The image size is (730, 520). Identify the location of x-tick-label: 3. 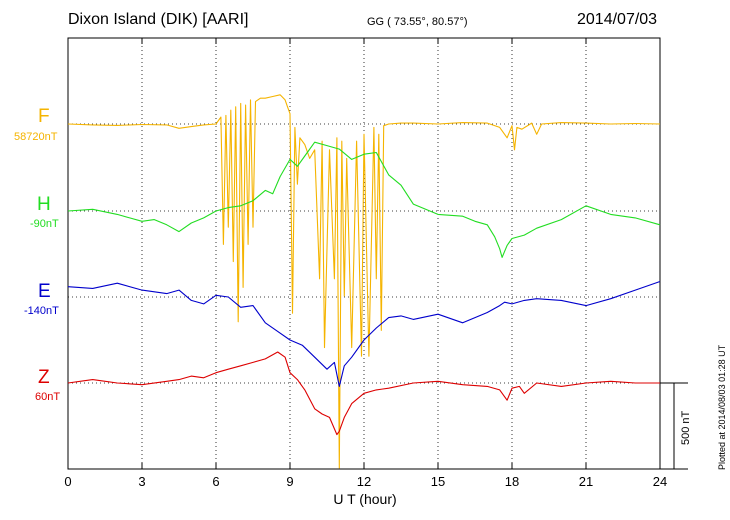
(142, 481).